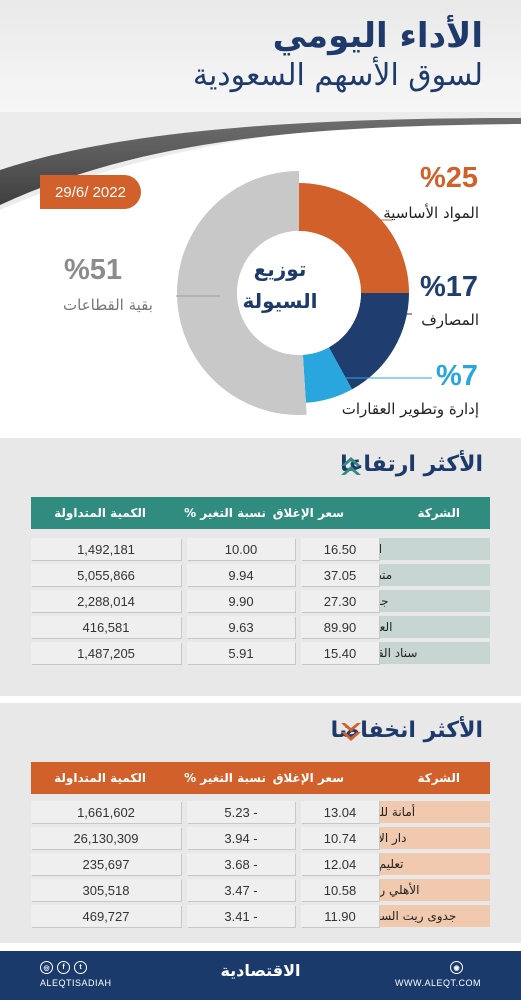  Describe the element at coordinates (63, 967) in the screenshot. I see `facebook-icon: f` at that location.